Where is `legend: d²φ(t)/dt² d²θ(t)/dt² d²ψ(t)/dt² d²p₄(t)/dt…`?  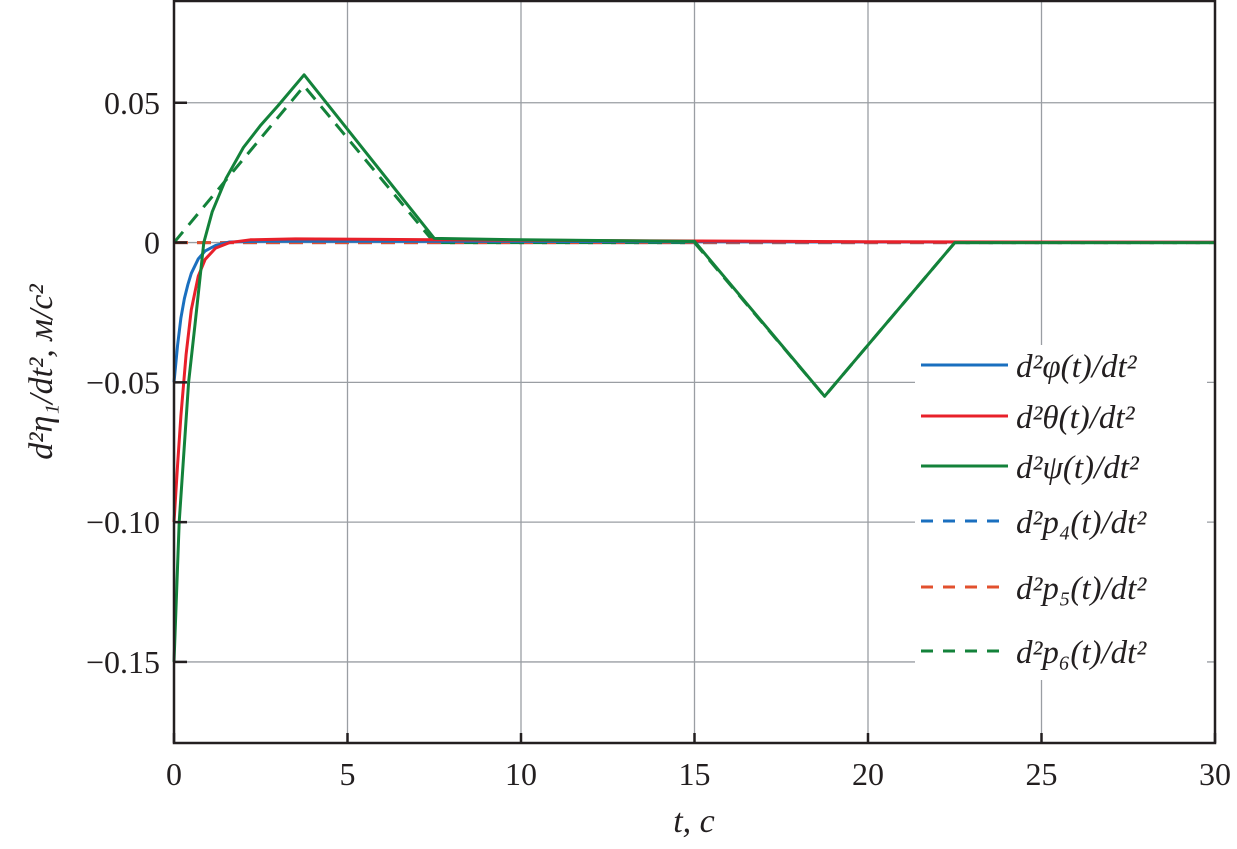
legend: d²φ(t)/dt² d²θ(t)/dt² d²ψ(t)/dt² d²p₄(t)/dt… is located at coordinates (1061, 512).